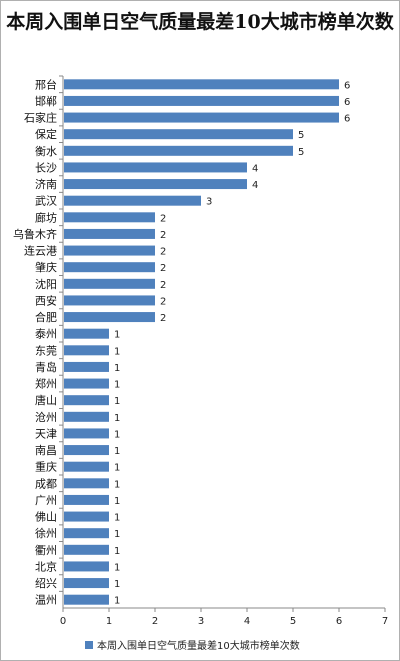  What do you see at coordinates (46, 184) in the screenshot?
I see `category-label: 济南` at bounding box center [46, 184].